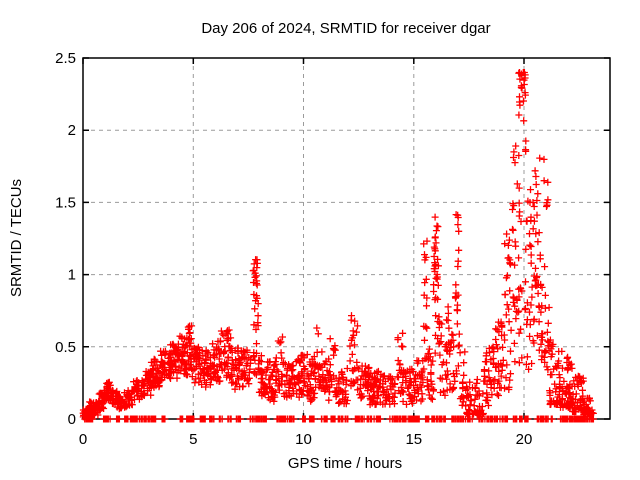 This screenshot has height=480, width=640. I want to click on x-tick-label: 15, so click(413, 439).